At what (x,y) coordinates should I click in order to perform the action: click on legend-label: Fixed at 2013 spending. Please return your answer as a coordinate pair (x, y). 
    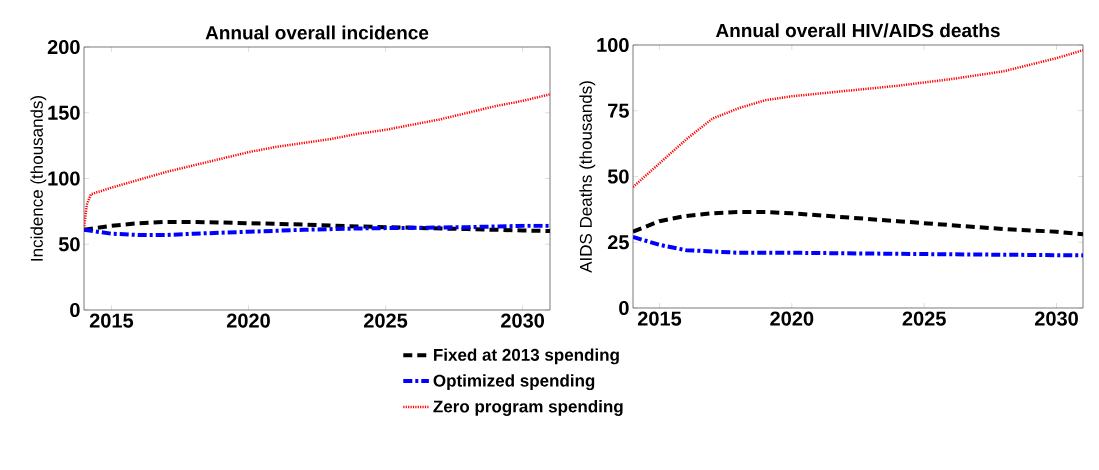
    Looking at the image, I should click on (526, 356).